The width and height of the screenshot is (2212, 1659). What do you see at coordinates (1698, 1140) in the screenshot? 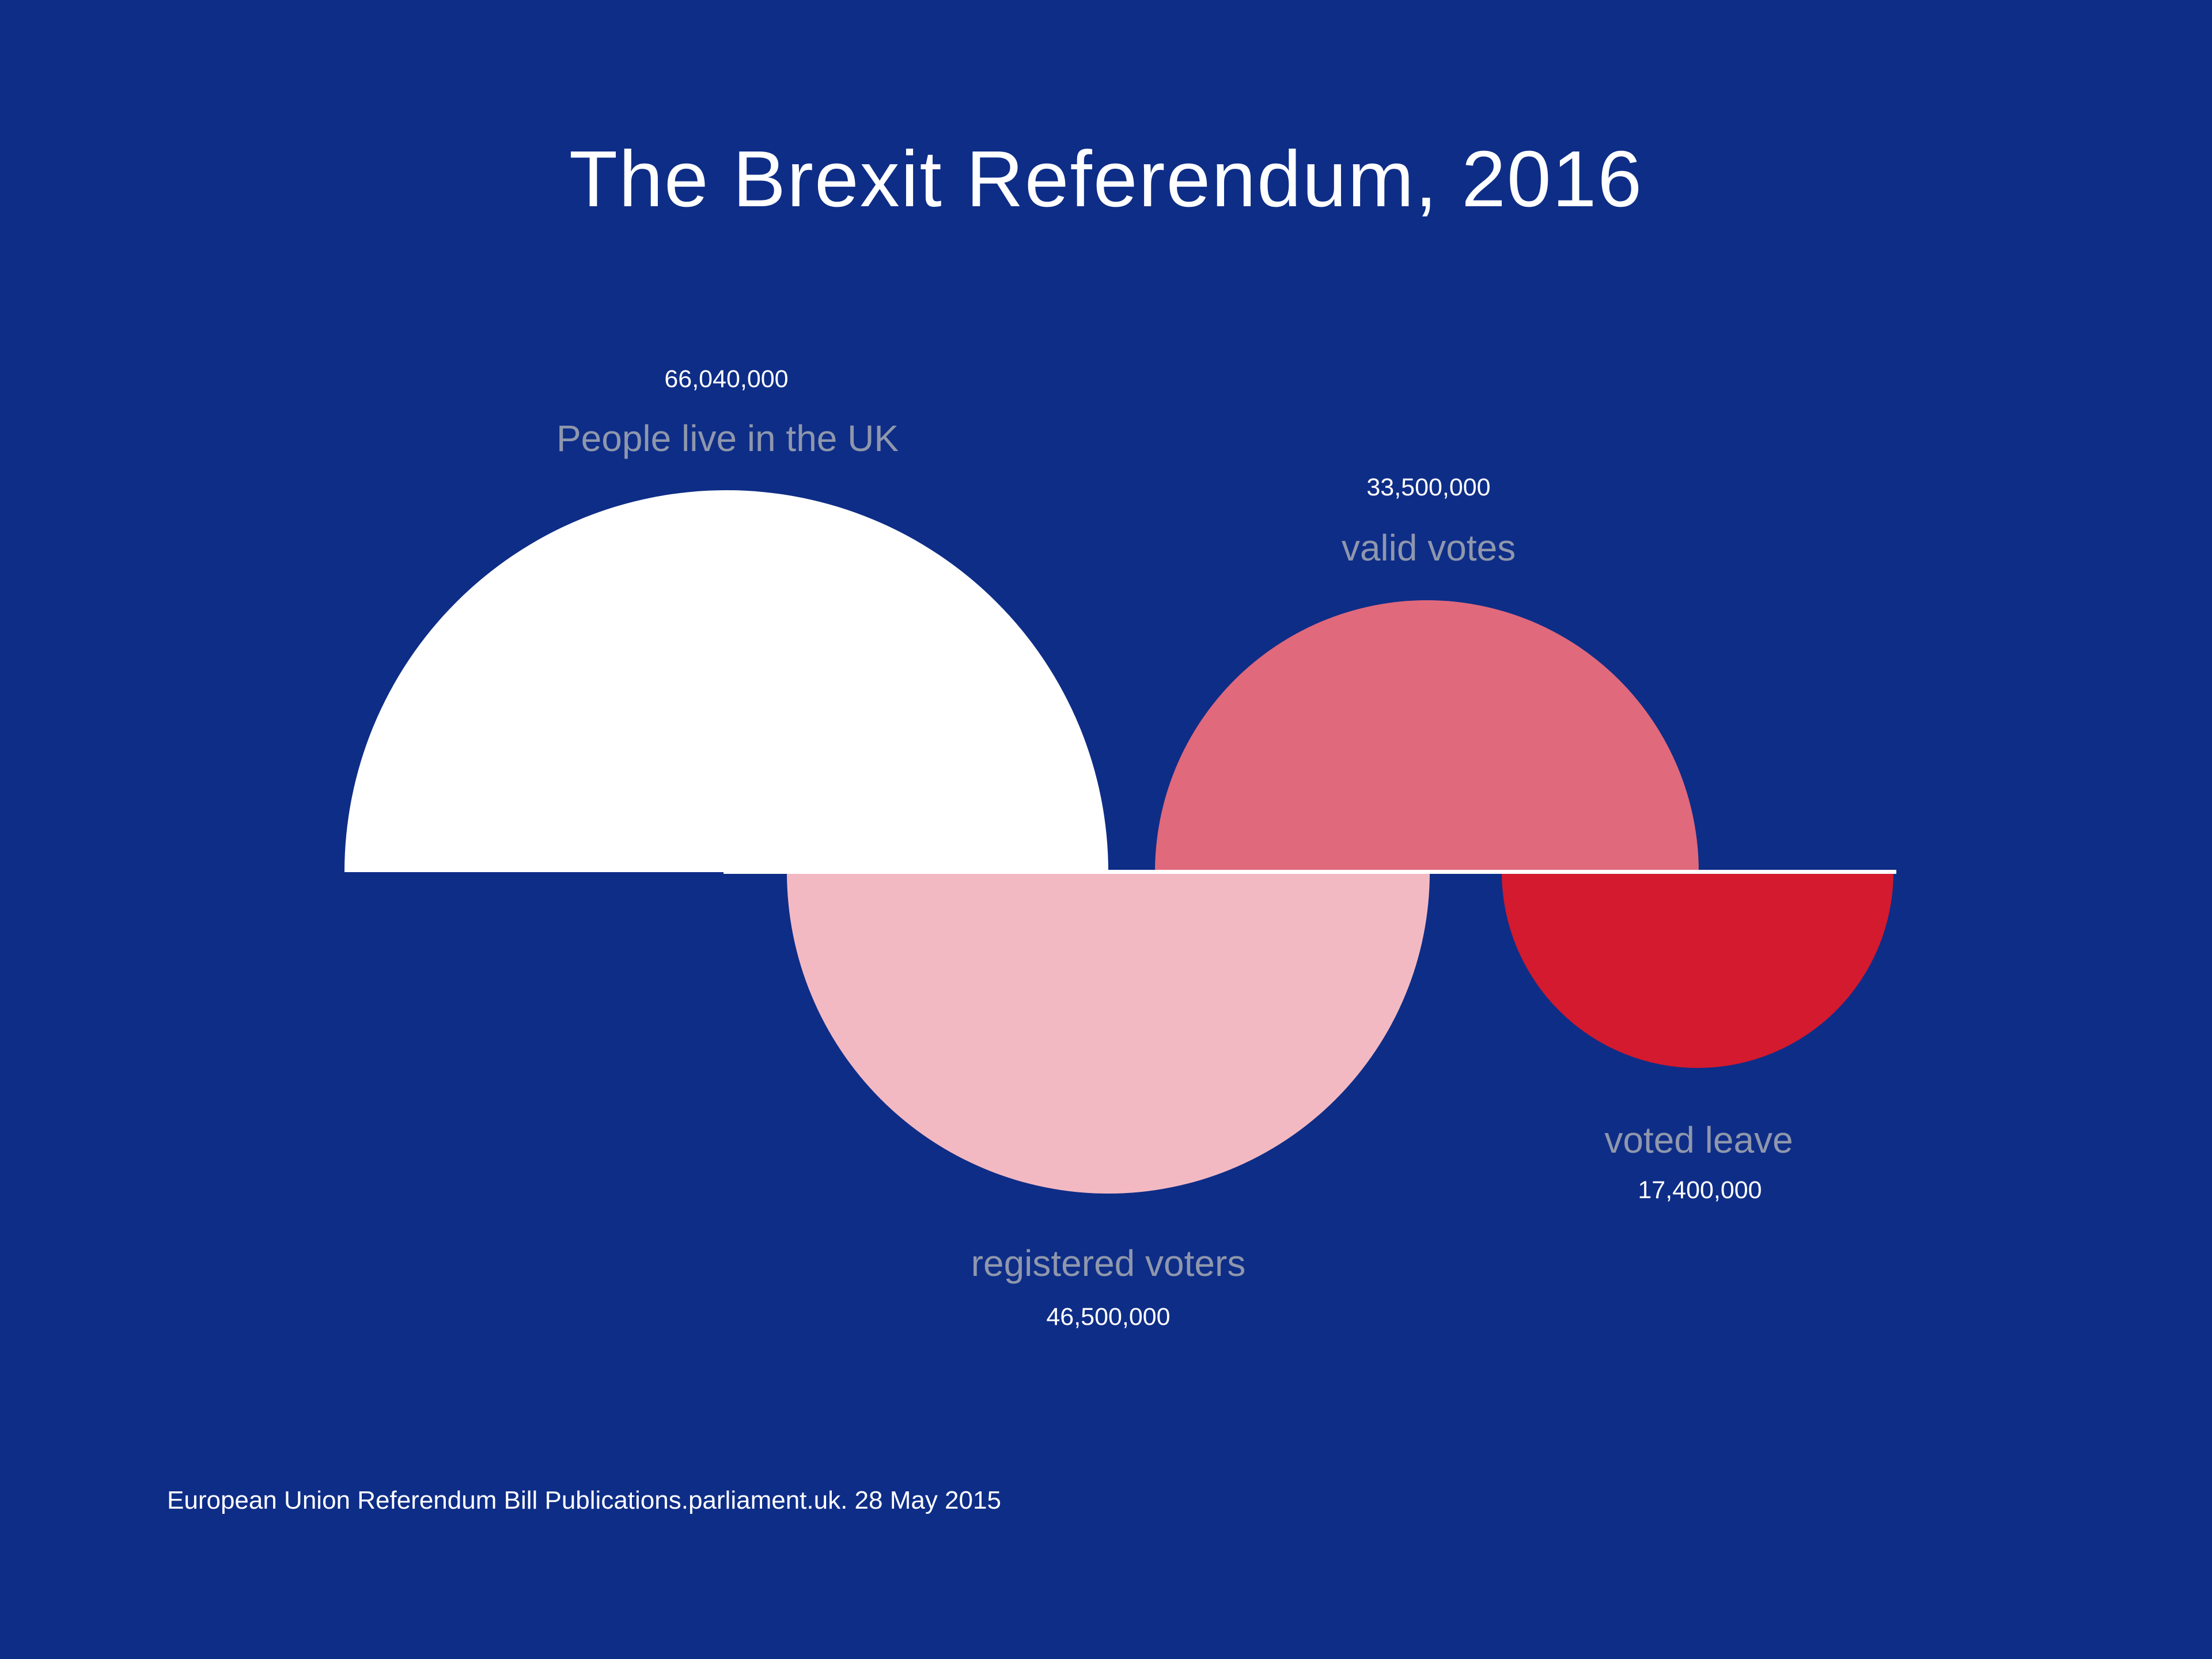
I see `voted-leave-label: voted leave` at bounding box center [1698, 1140].